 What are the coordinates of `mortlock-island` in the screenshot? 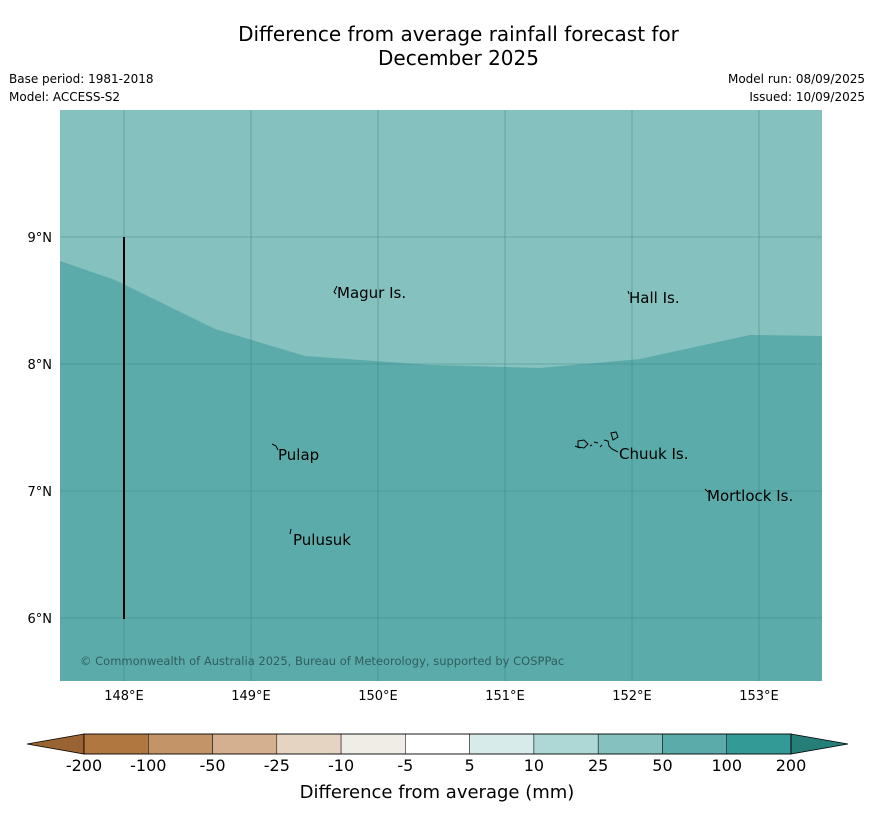 It's located at (706, 490).